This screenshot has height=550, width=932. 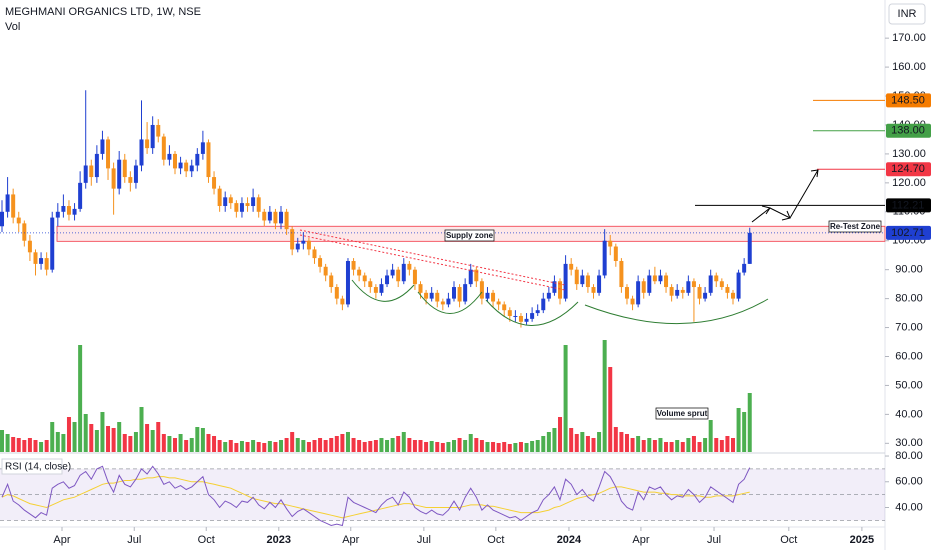 What do you see at coordinates (909, 414) in the screenshot?
I see `y-tick-label: 40.00` at bounding box center [909, 414].